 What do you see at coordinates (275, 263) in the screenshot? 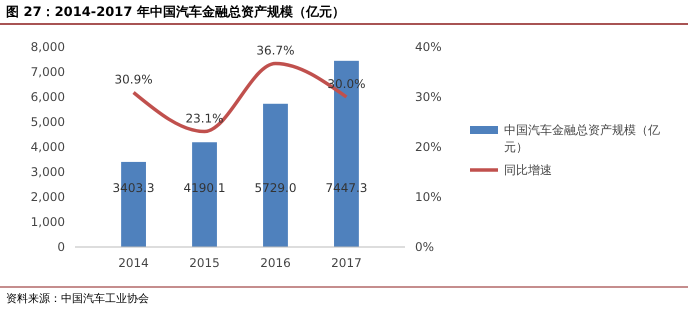
I see `x-tick-label: 2016` at bounding box center [275, 263].